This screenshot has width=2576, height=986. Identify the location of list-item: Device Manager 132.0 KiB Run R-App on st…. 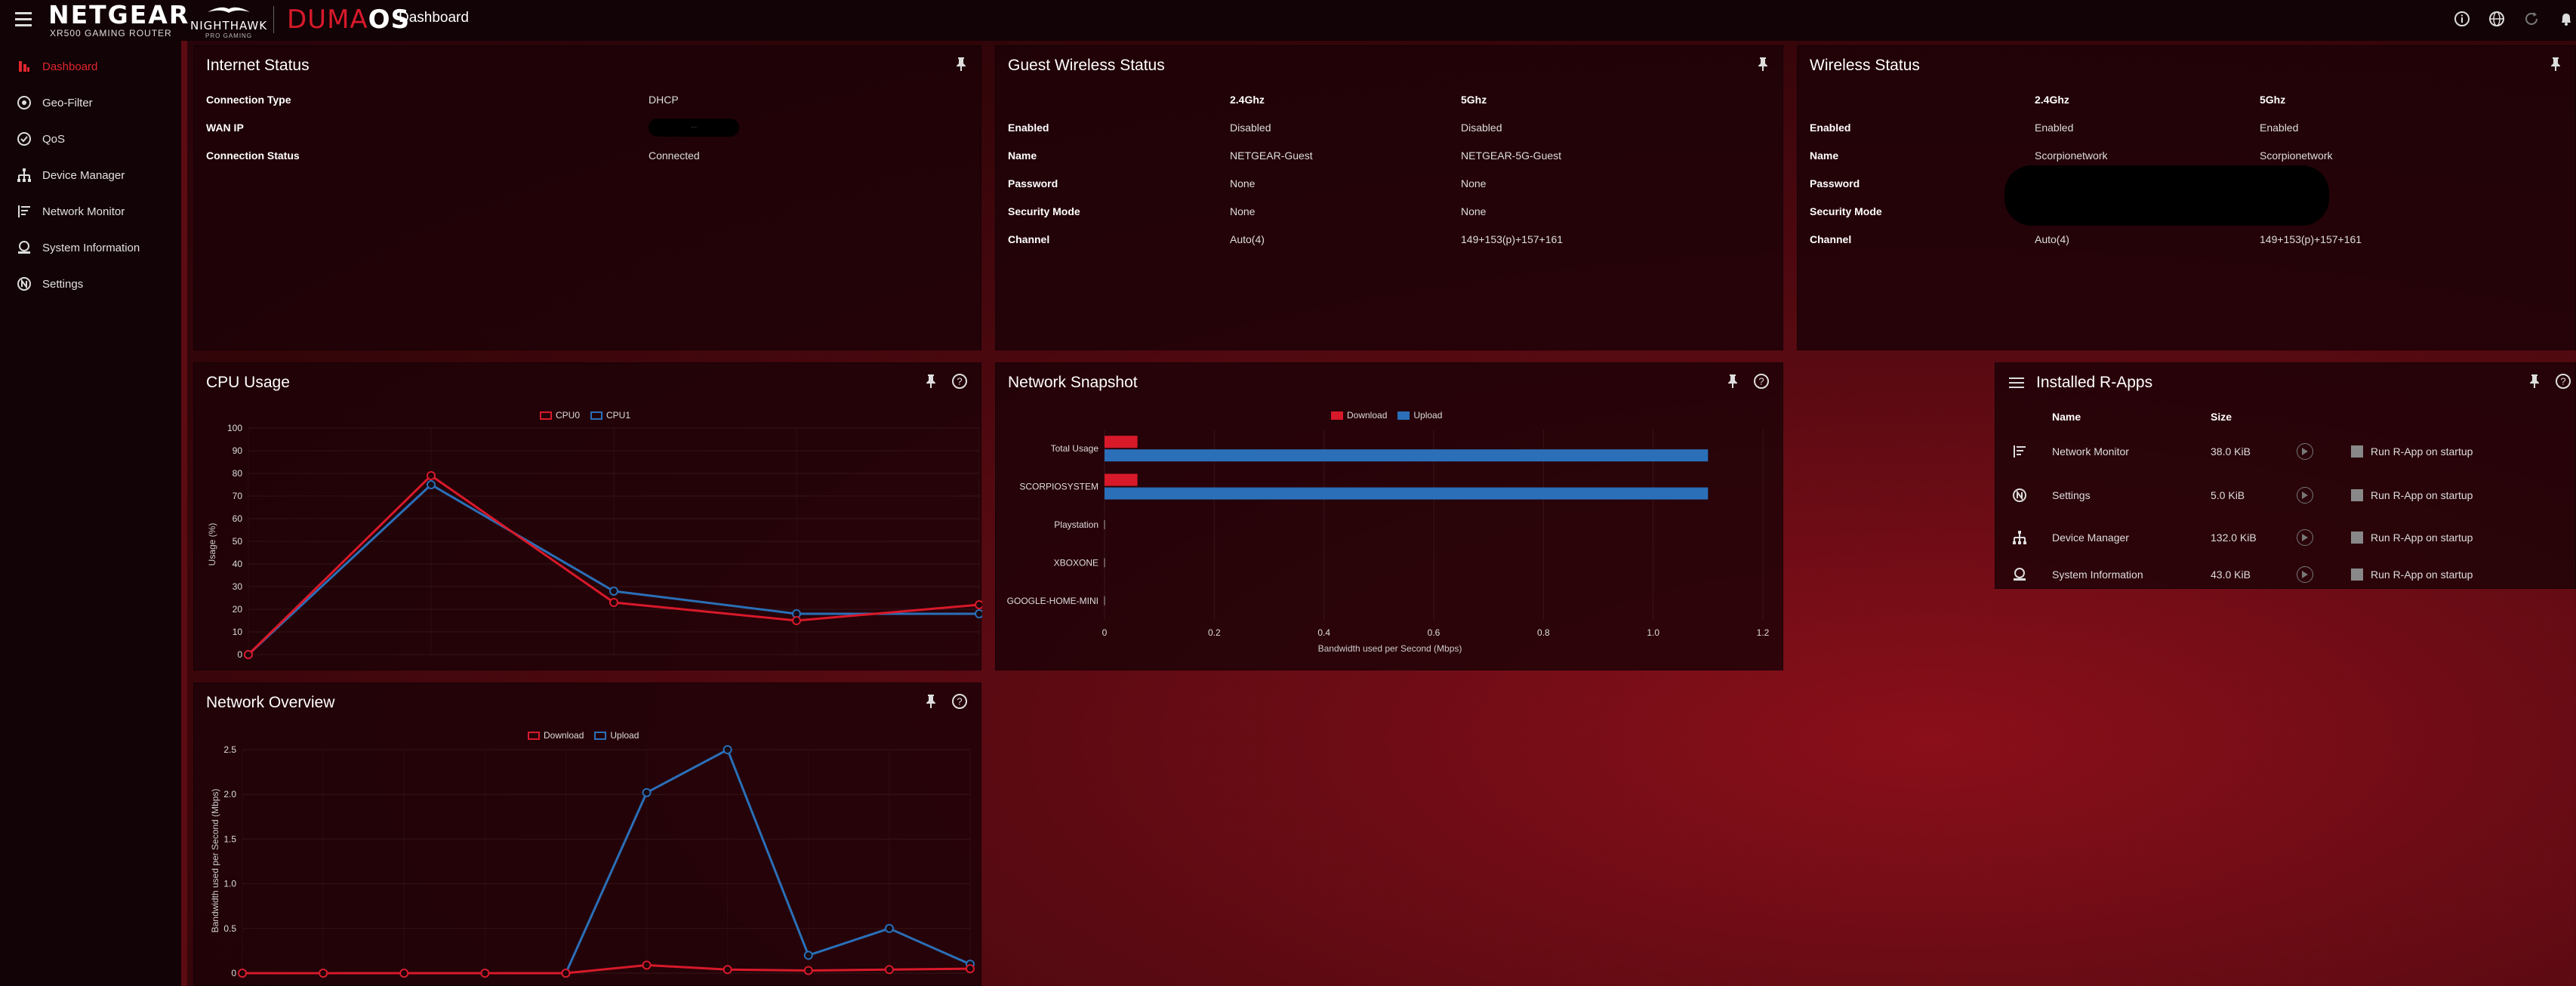
(2287, 537).